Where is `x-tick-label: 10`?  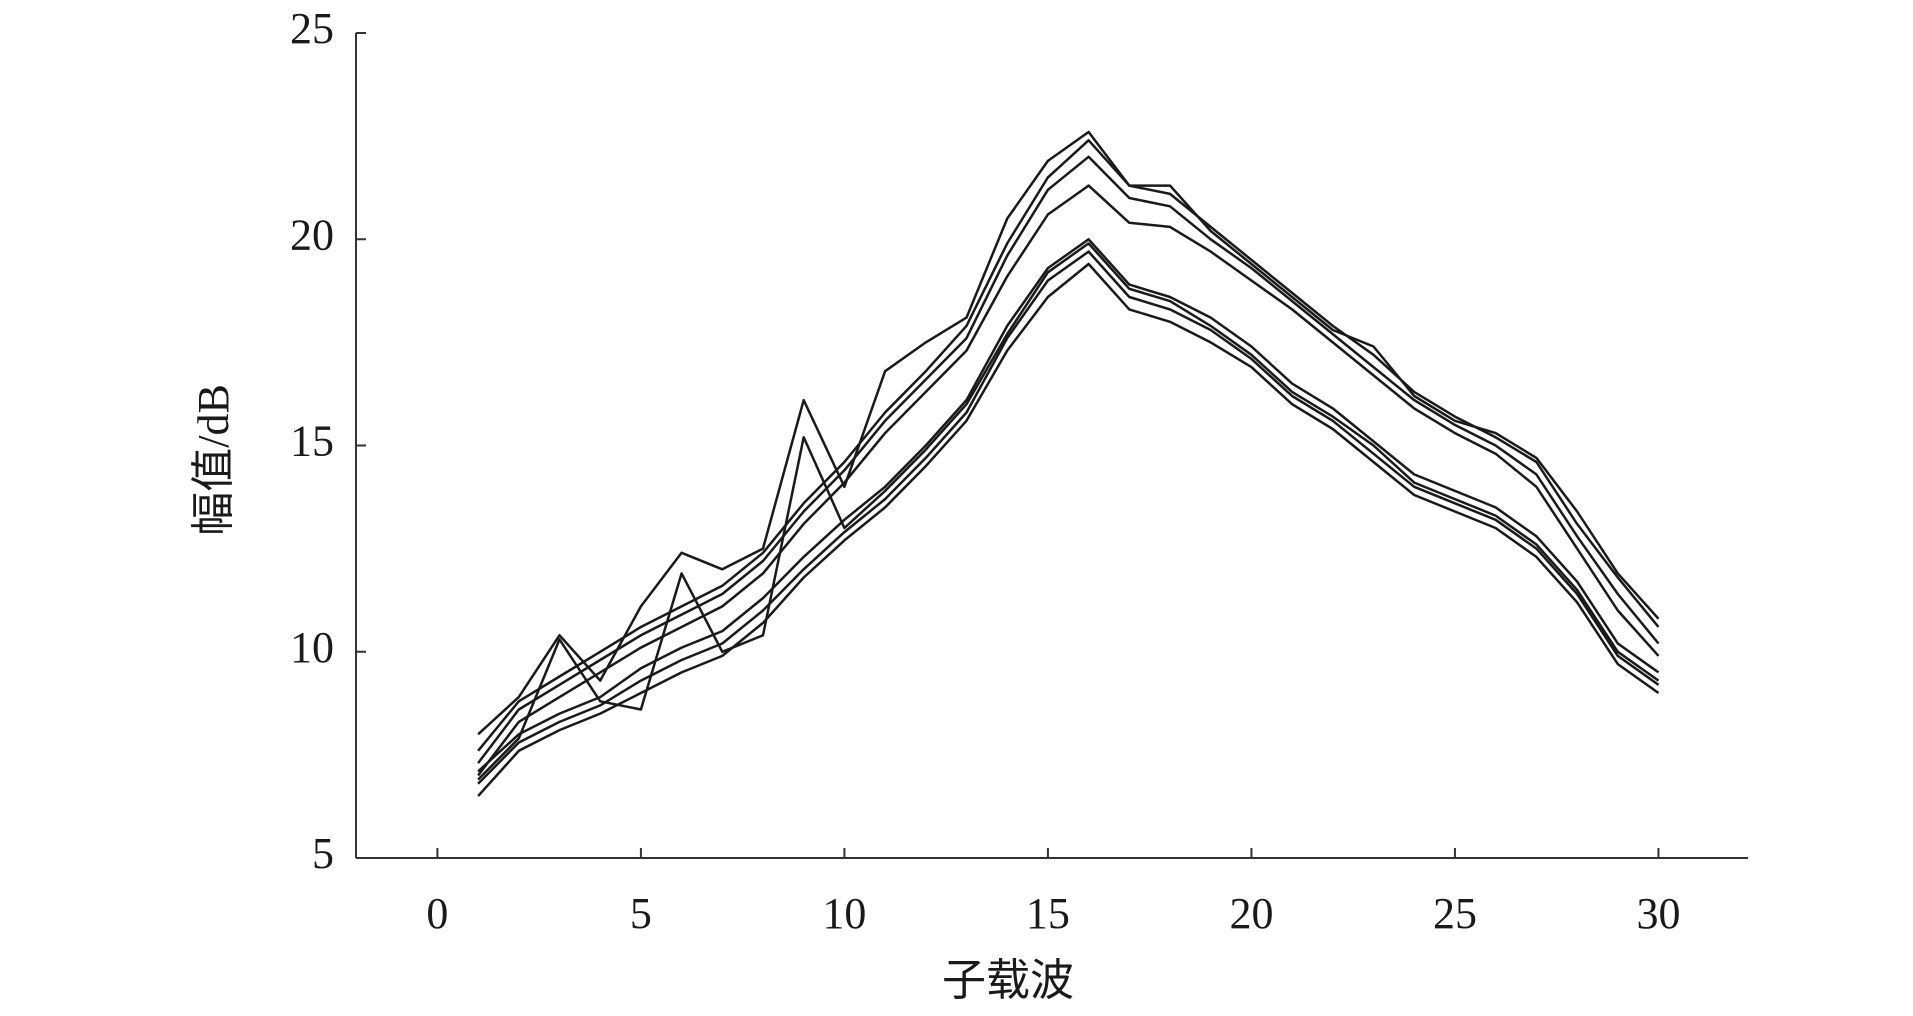
x-tick-label: 10 is located at coordinates (844, 913).